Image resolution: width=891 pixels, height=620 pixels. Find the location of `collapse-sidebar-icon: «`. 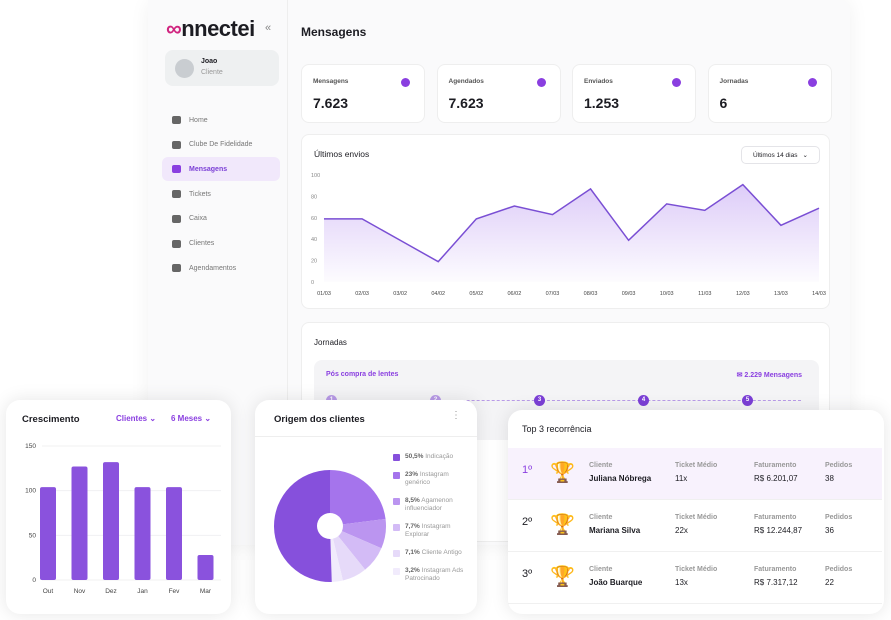

collapse-sidebar-icon: « is located at coordinates (268, 28).